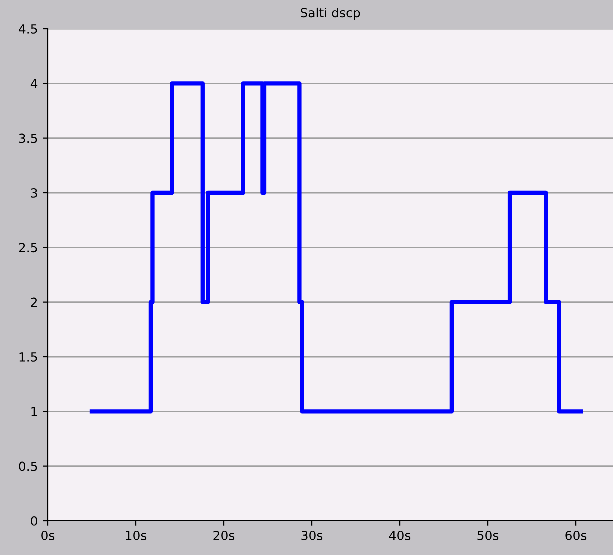 This screenshot has height=555, width=613. I want to click on y-tick-label: 4, so click(34, 83).